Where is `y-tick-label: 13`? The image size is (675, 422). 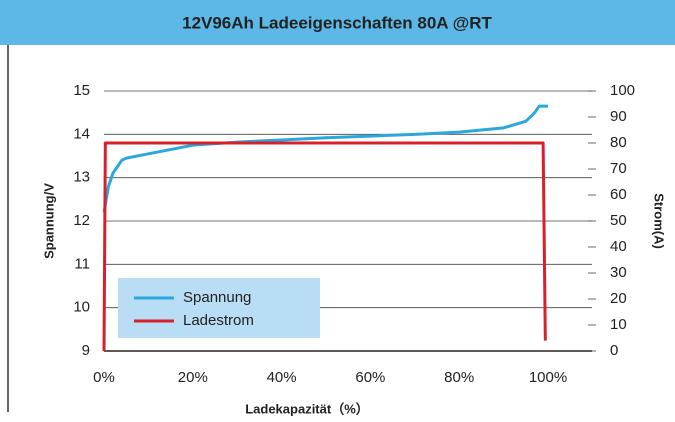 y-tick-label: 13 is located at coordinates (81, 177).